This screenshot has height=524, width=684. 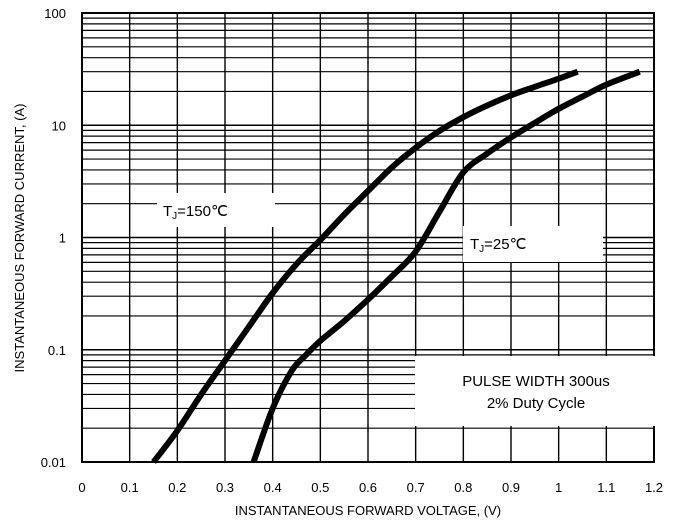 I want to click on tj150-label-pre: T, so click(x=167, y=211).